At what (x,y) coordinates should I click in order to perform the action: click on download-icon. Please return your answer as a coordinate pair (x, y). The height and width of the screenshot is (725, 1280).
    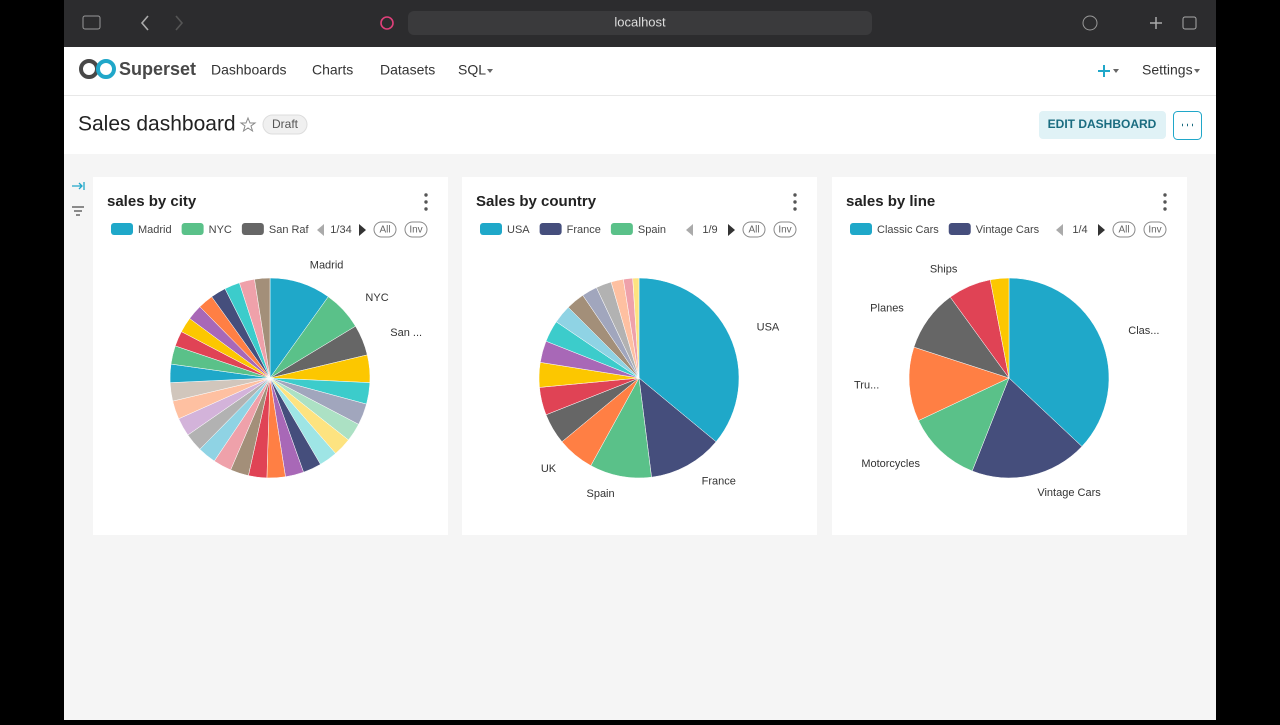
    Looking at the image, I should click on (1090, 23).